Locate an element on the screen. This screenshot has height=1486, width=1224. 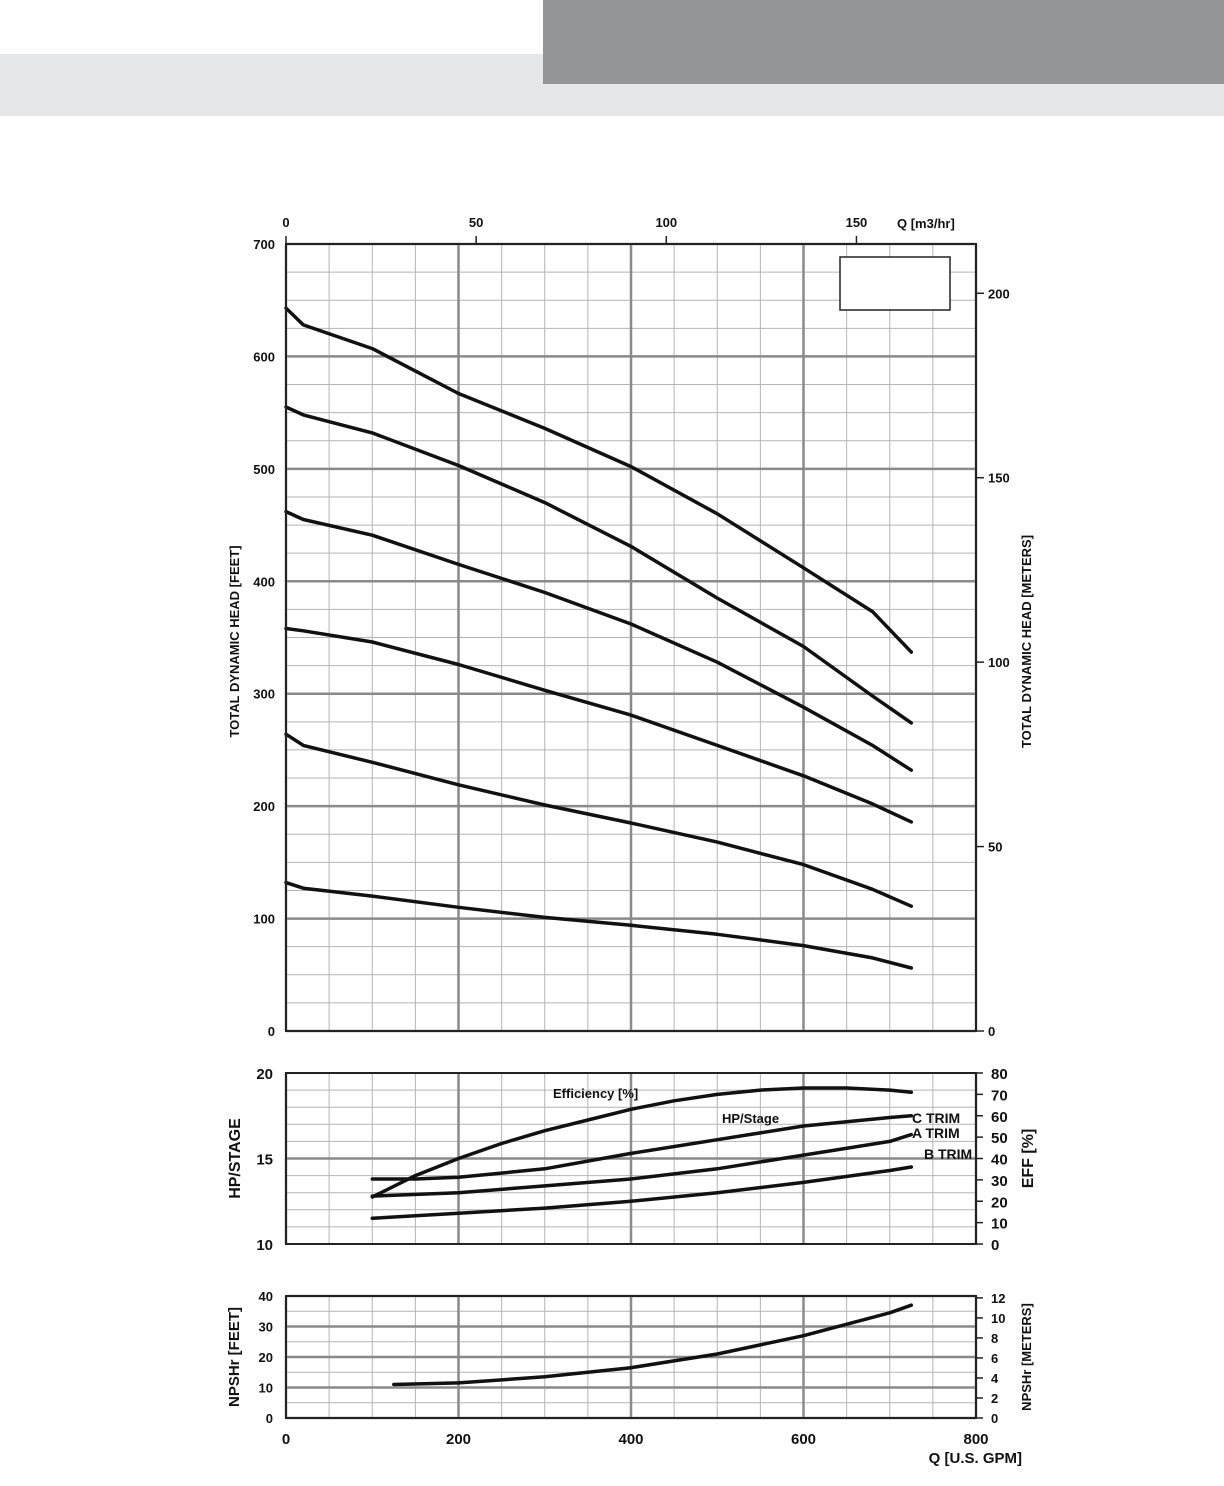
x-tick-label: 400 is located at coordinates (630, 1439).